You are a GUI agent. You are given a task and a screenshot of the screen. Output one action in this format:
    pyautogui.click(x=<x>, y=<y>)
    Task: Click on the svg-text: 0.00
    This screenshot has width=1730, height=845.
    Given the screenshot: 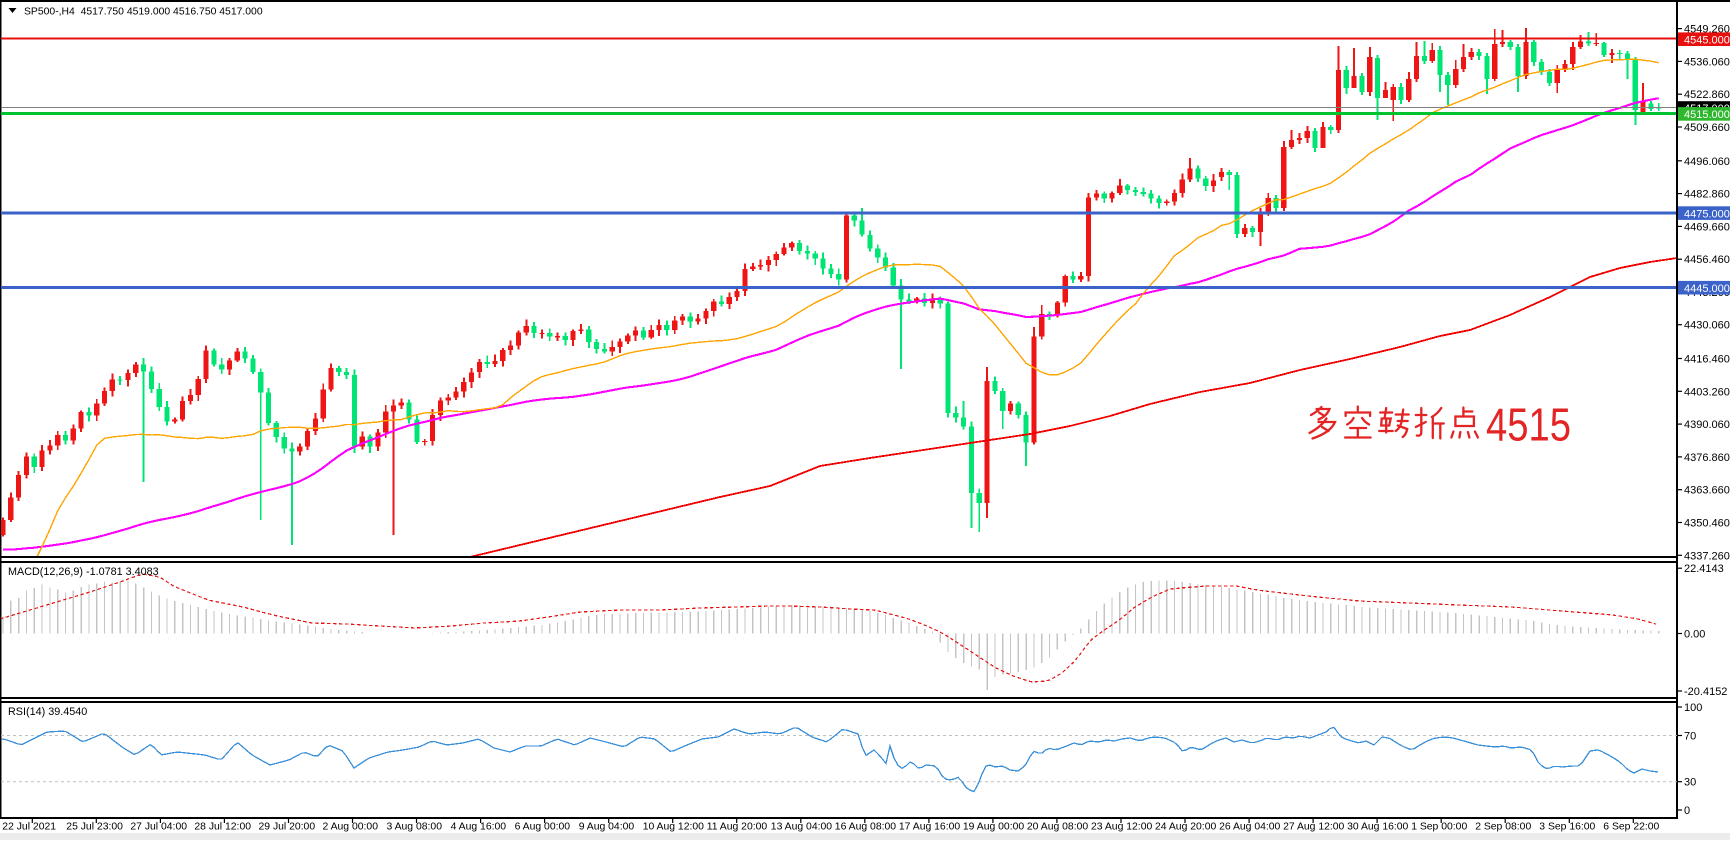 What is the action you would take?
    pyautogui.click(x=1694, y=635)
    